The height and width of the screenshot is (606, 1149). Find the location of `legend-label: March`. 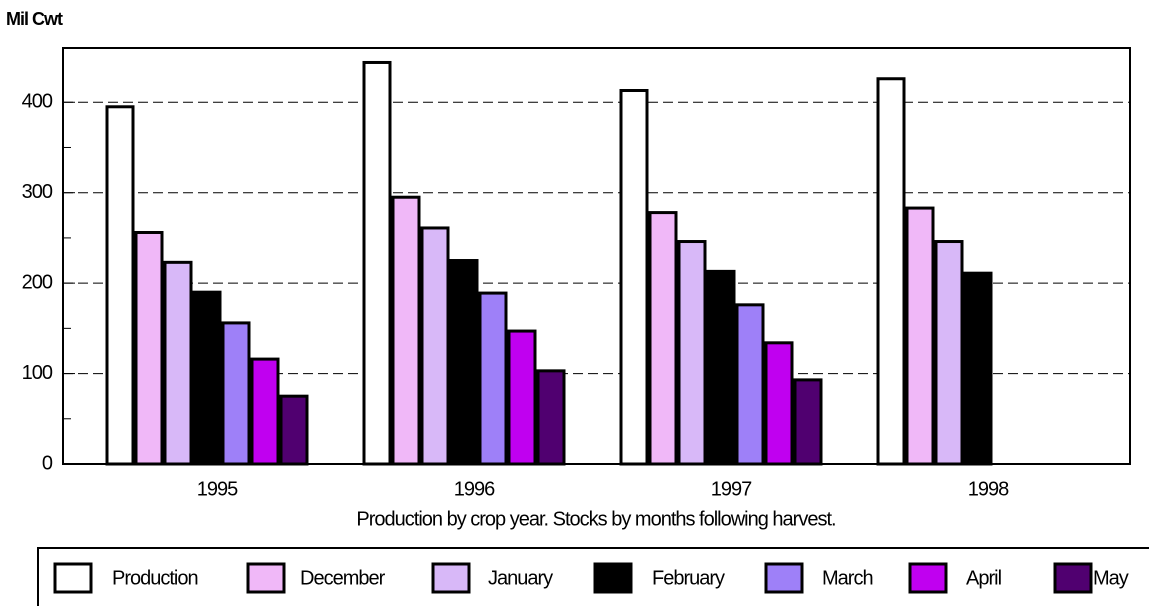

legend-label: March is located at coordinates (847, 578).